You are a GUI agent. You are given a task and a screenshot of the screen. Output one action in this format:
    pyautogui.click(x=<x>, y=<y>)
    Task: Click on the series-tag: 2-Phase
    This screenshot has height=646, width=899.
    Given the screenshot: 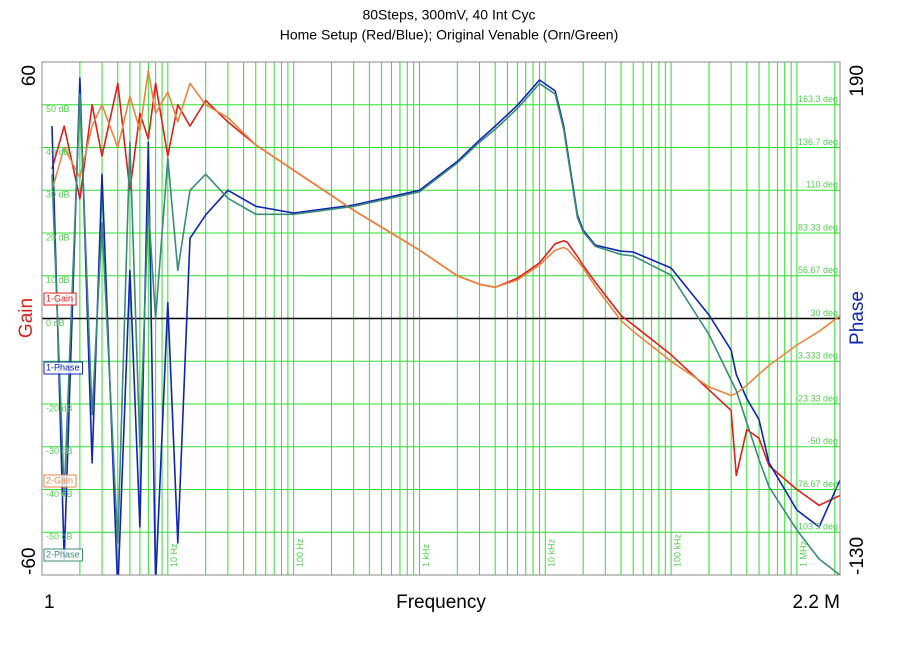 What is the action you would take?
    pyautogui.click(x=63, y=554)
    